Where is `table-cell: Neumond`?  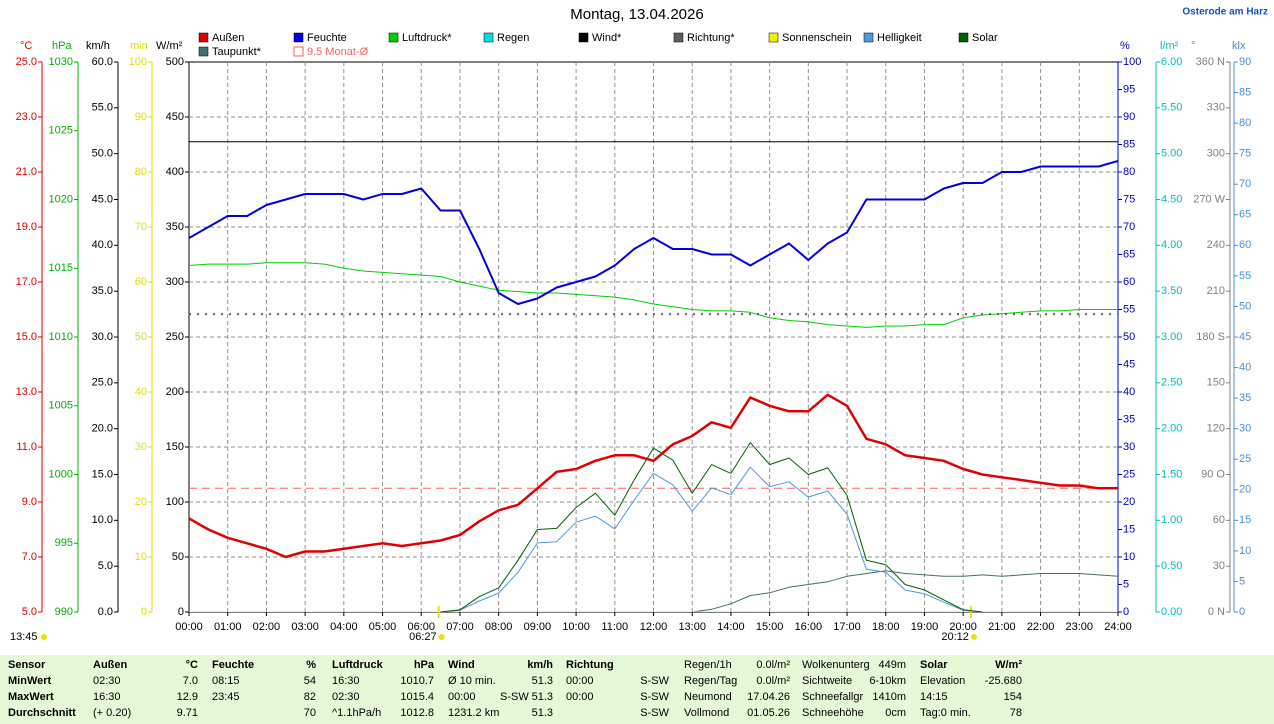
table-cell: Neumond is located at coordinates (708, 697).